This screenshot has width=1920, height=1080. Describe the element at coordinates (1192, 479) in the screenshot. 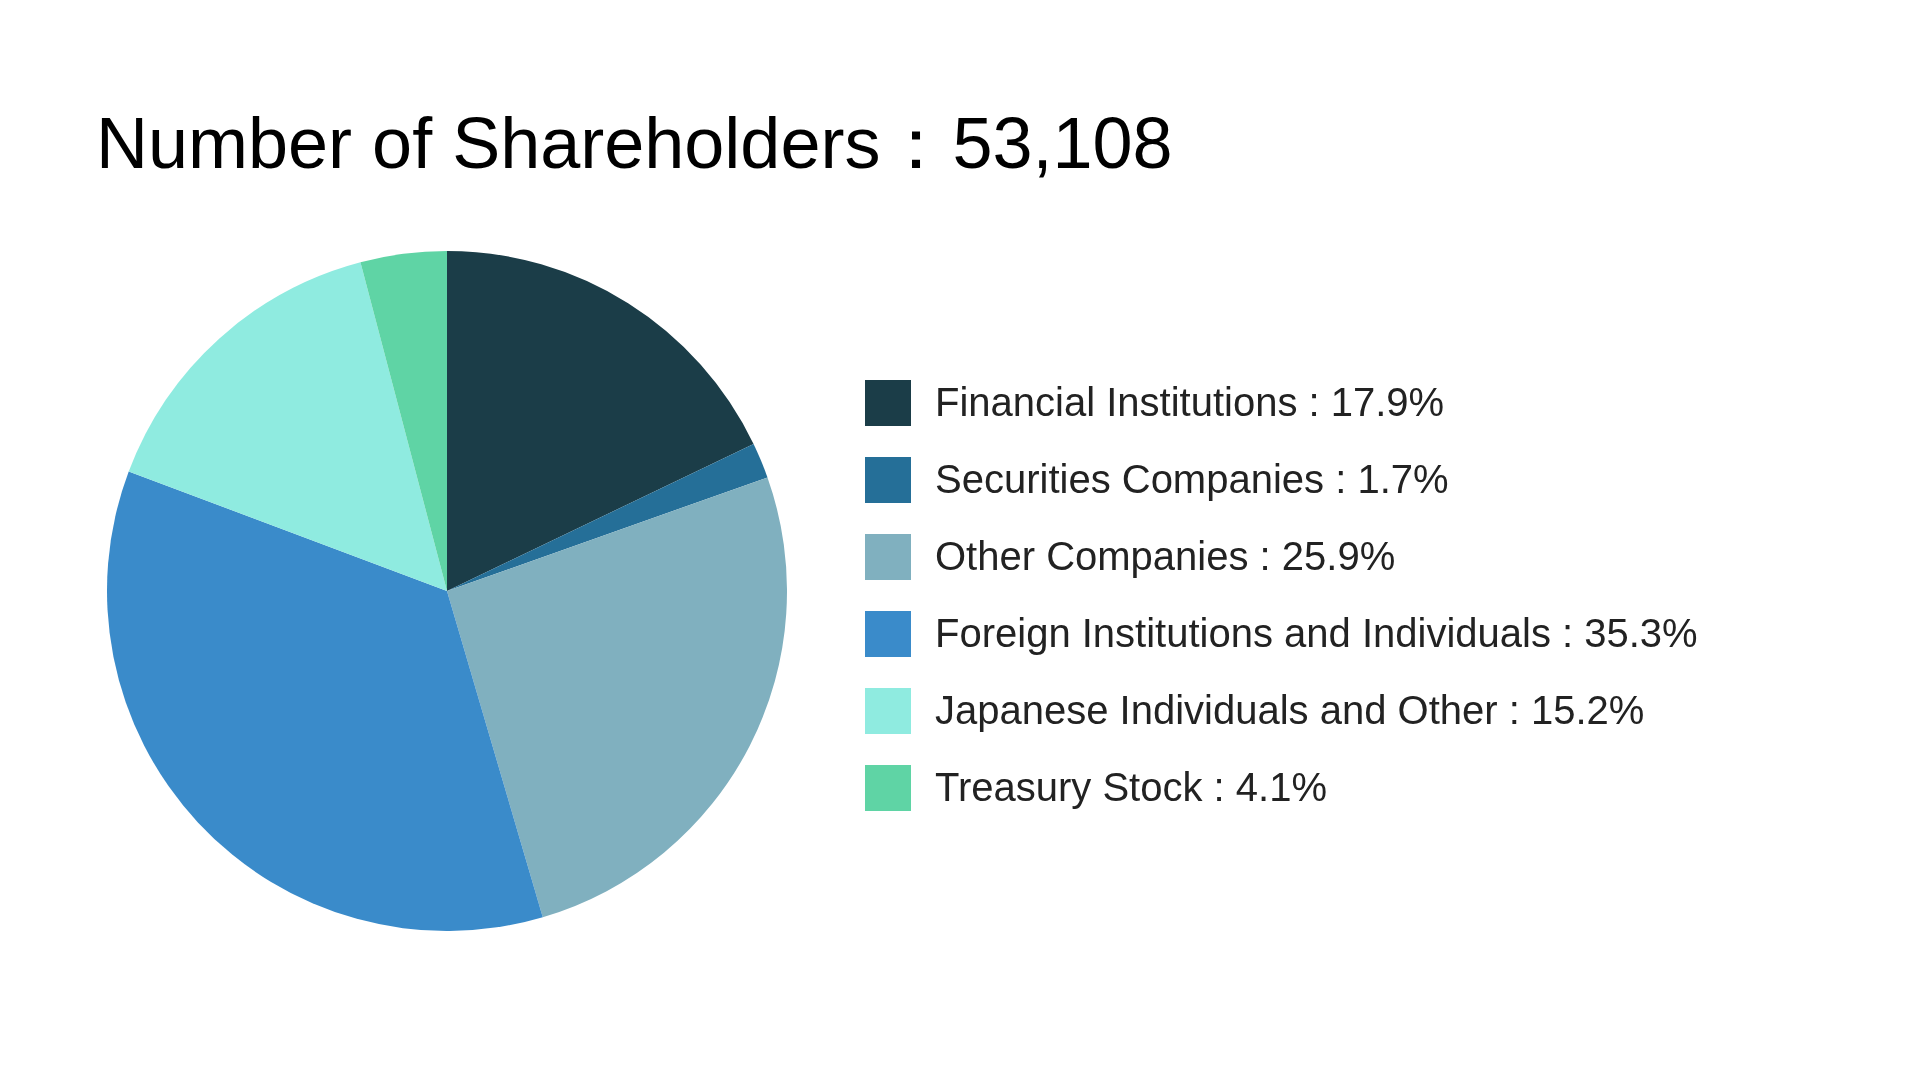

I see `legend-label: Securities Companies : 1.7%` at that location.